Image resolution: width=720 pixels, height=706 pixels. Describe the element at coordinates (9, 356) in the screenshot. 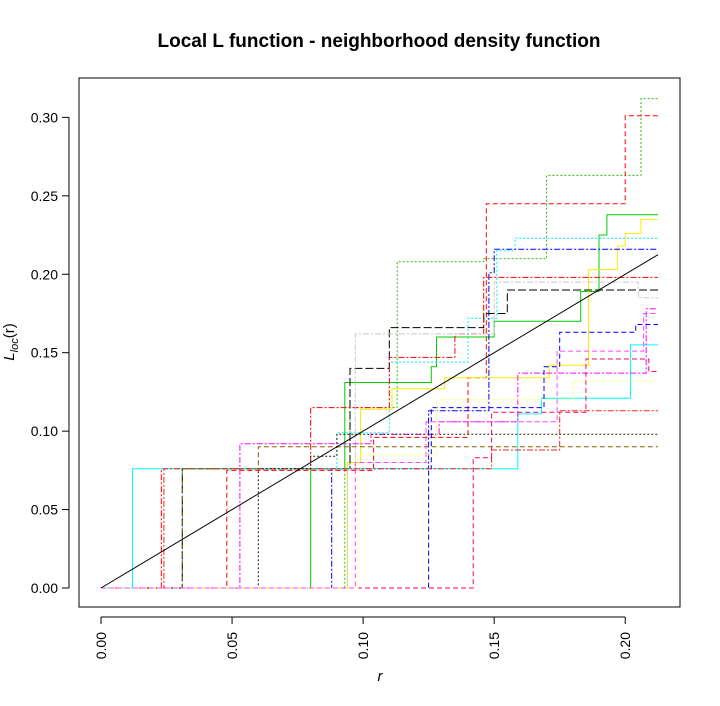

I see `y-axis-title-main: L` at that location.